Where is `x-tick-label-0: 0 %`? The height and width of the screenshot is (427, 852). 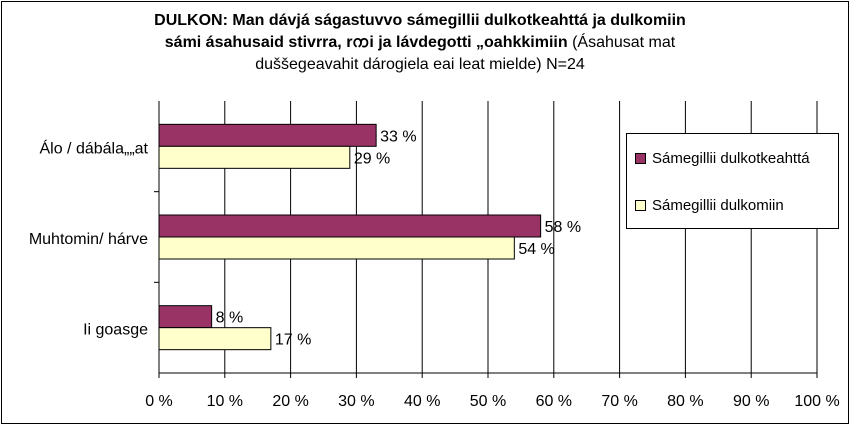
x-tick-label-0: 0 % is located at coordinates (159, 401).